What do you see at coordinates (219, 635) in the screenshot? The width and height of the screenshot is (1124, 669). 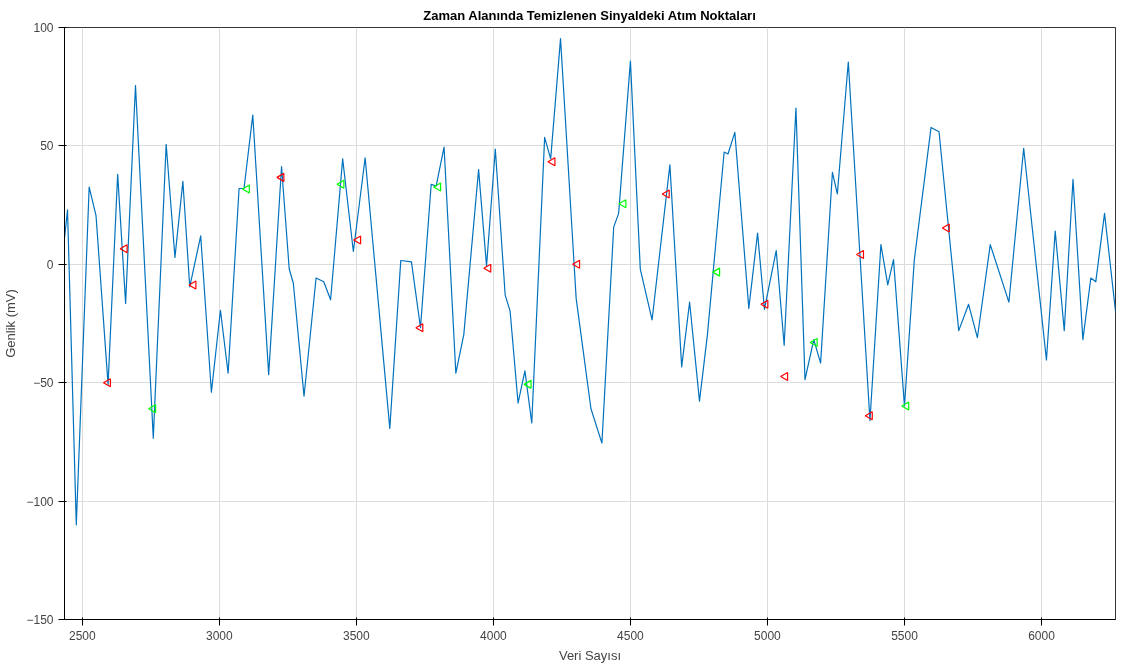 I see `x-tick-label: 3000` at bounding box center [219, 635].